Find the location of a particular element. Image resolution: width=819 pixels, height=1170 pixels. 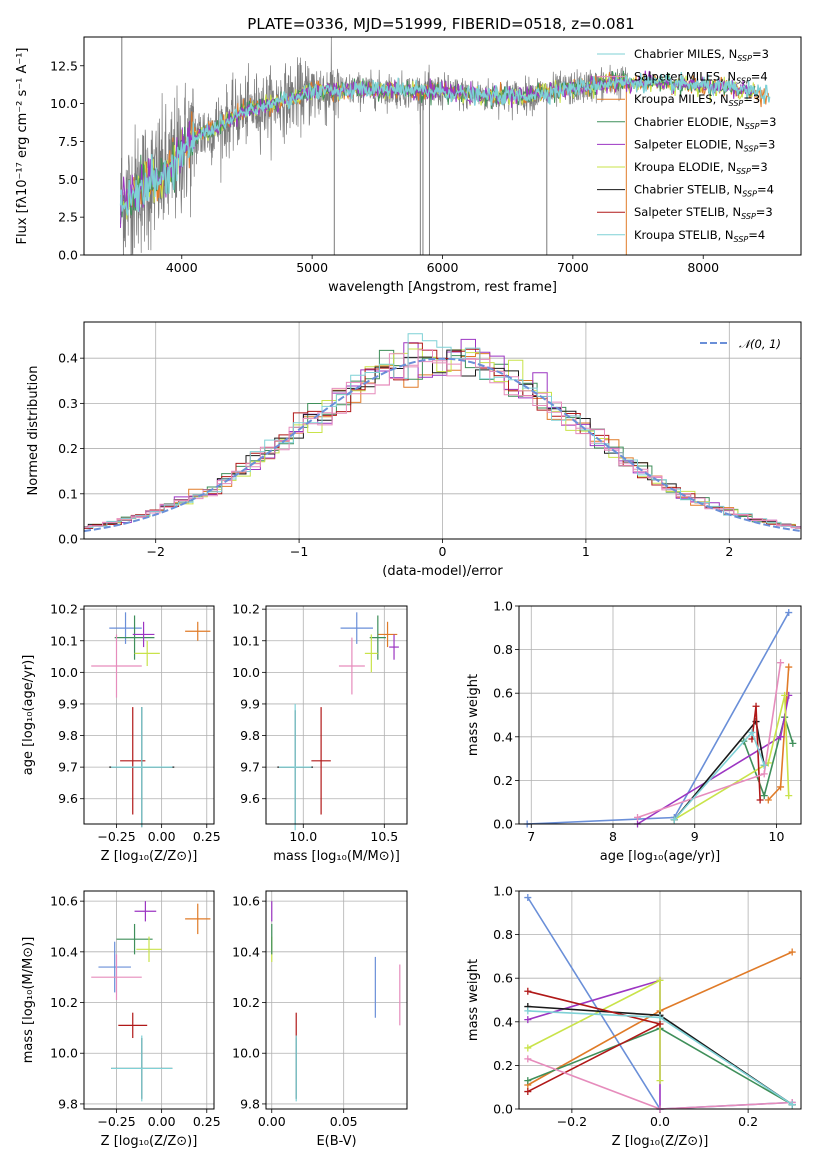

y-axis-label: Normed distribution is located at coordinates (33, 431).